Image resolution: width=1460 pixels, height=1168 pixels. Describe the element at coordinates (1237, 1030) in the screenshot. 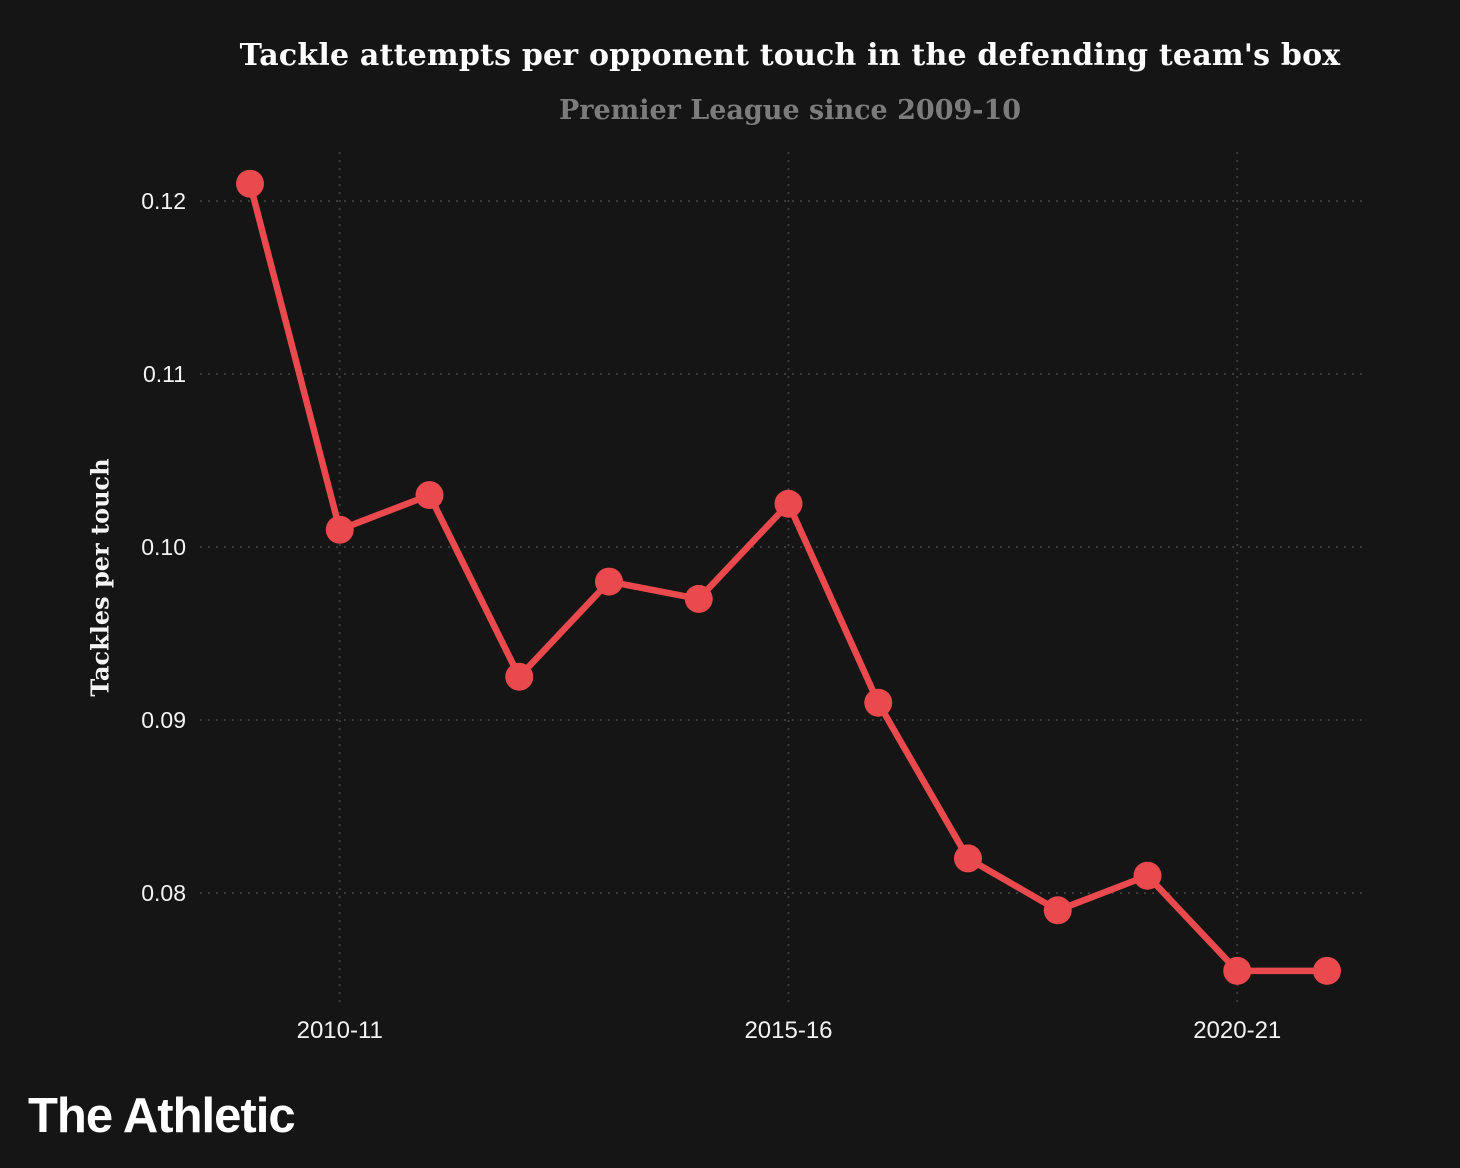

I see `x-tick-label: 2020-21` at that location.